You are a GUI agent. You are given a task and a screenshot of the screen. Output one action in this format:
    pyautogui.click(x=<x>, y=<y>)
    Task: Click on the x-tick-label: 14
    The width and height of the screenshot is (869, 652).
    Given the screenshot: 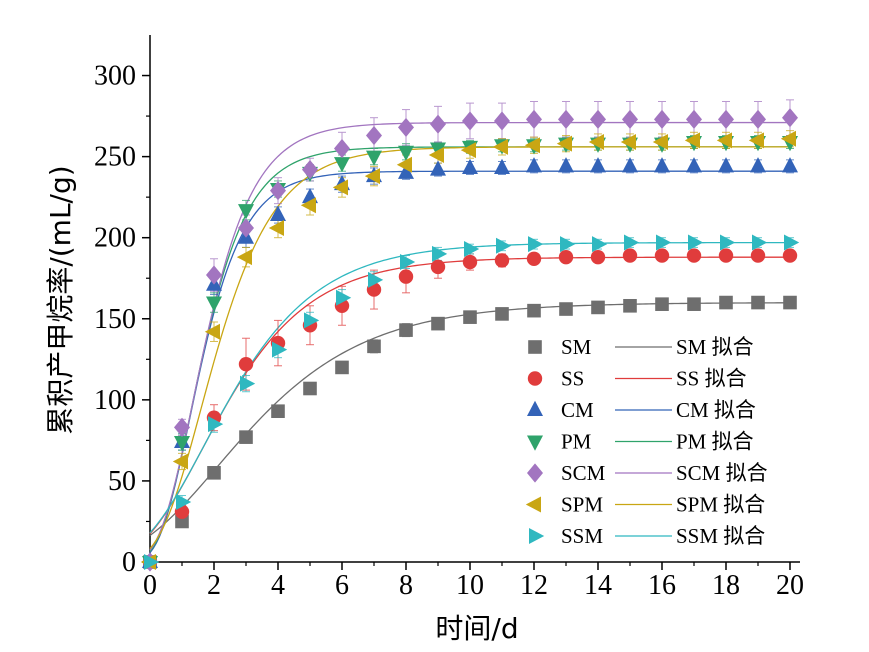 What is the action you would take?
    pyautogui.click(x=598, y=585)
    